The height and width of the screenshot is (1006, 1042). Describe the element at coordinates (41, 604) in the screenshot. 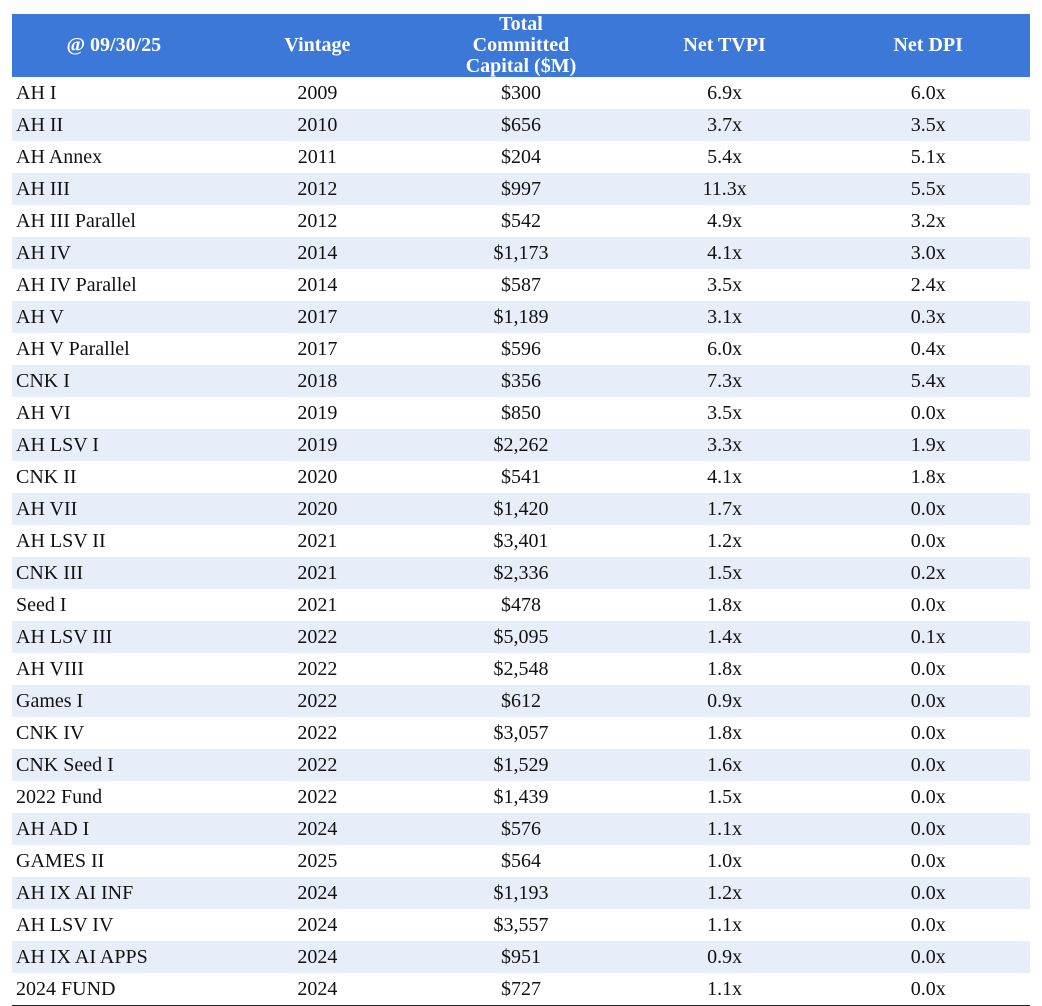

I see `fund-name: Seed I` at that location.